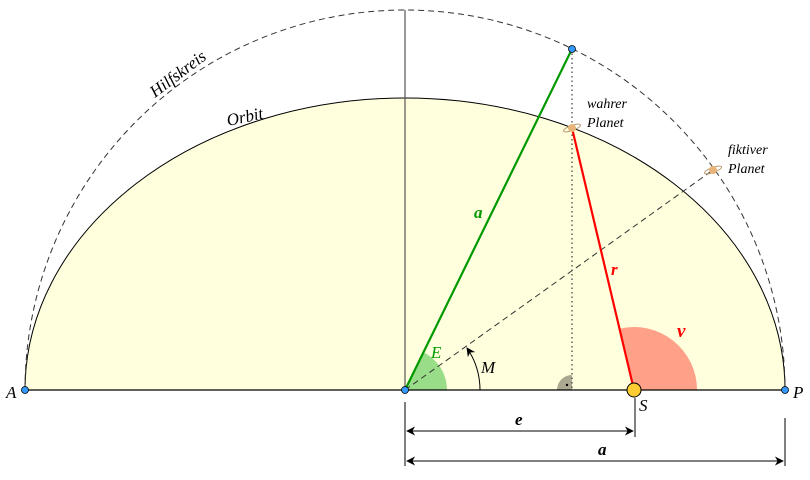 The height and width of the screenshot is (480, 810). Describe the element at coordinates (436, 352) in the screenshot. I see `label-E: E` at that location.